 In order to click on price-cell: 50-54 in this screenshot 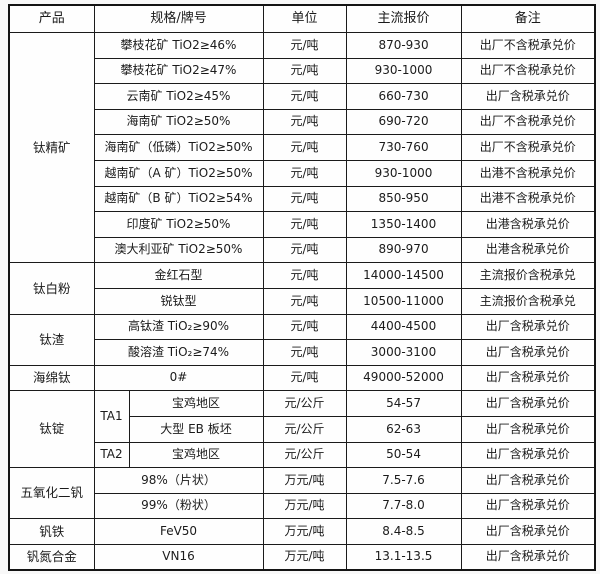, I will do `click(403, 455)`.